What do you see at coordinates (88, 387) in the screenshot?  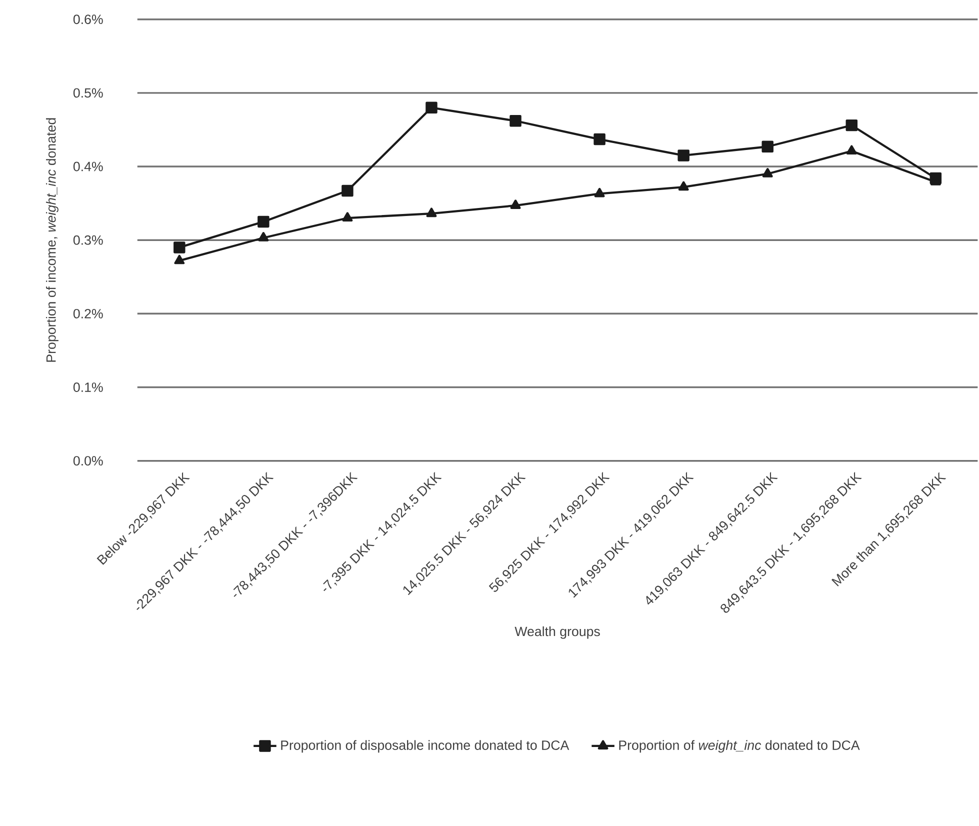 I see `y-tick-label: 0.1%` at bounding box center [88, 387].